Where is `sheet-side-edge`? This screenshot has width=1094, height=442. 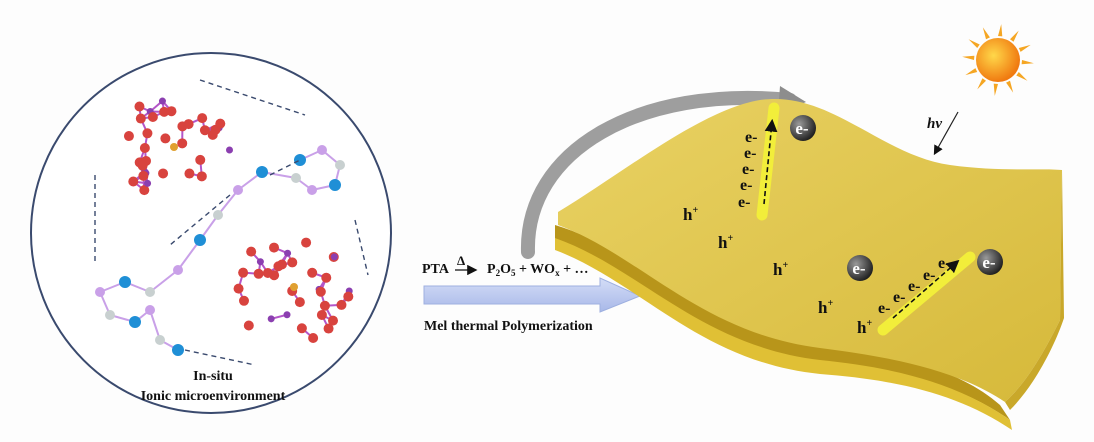
sheet-side-edge is located at coordinates (1034, 290).